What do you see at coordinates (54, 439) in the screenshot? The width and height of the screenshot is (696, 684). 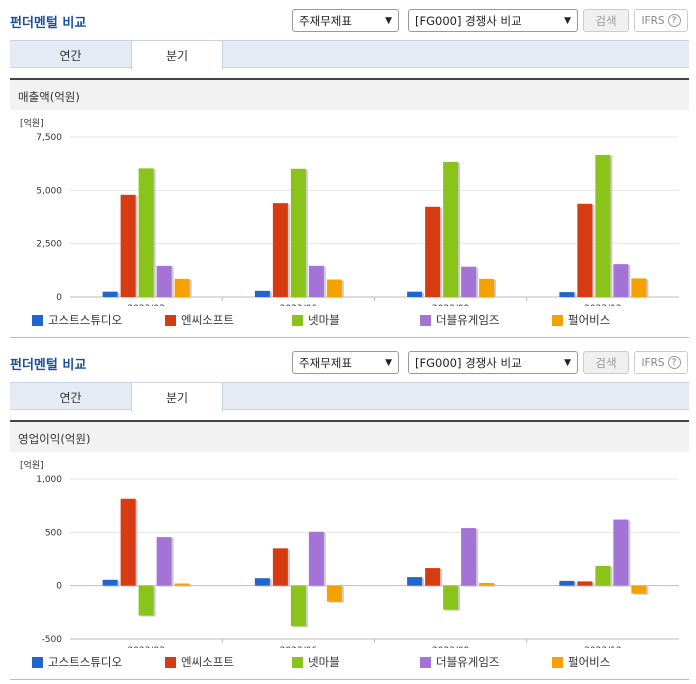 I see `chart-title: 영업이익(억원)` at bounding box center [54, 439].